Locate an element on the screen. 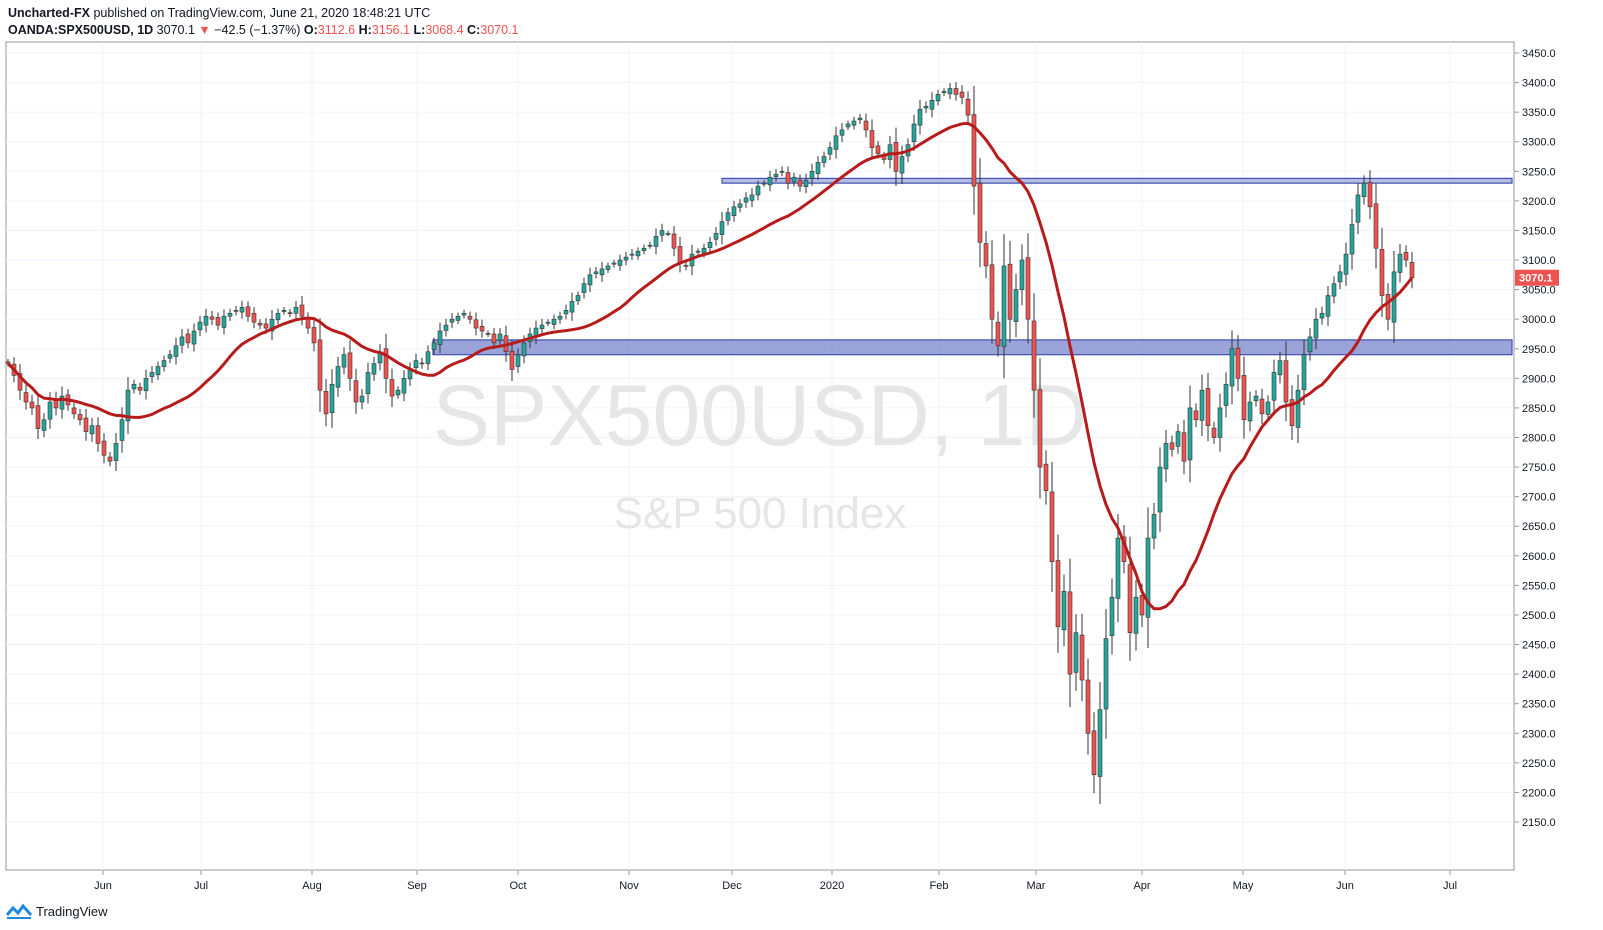  price-tick-label: 2200.0 is located at coordinates (1539, 793).